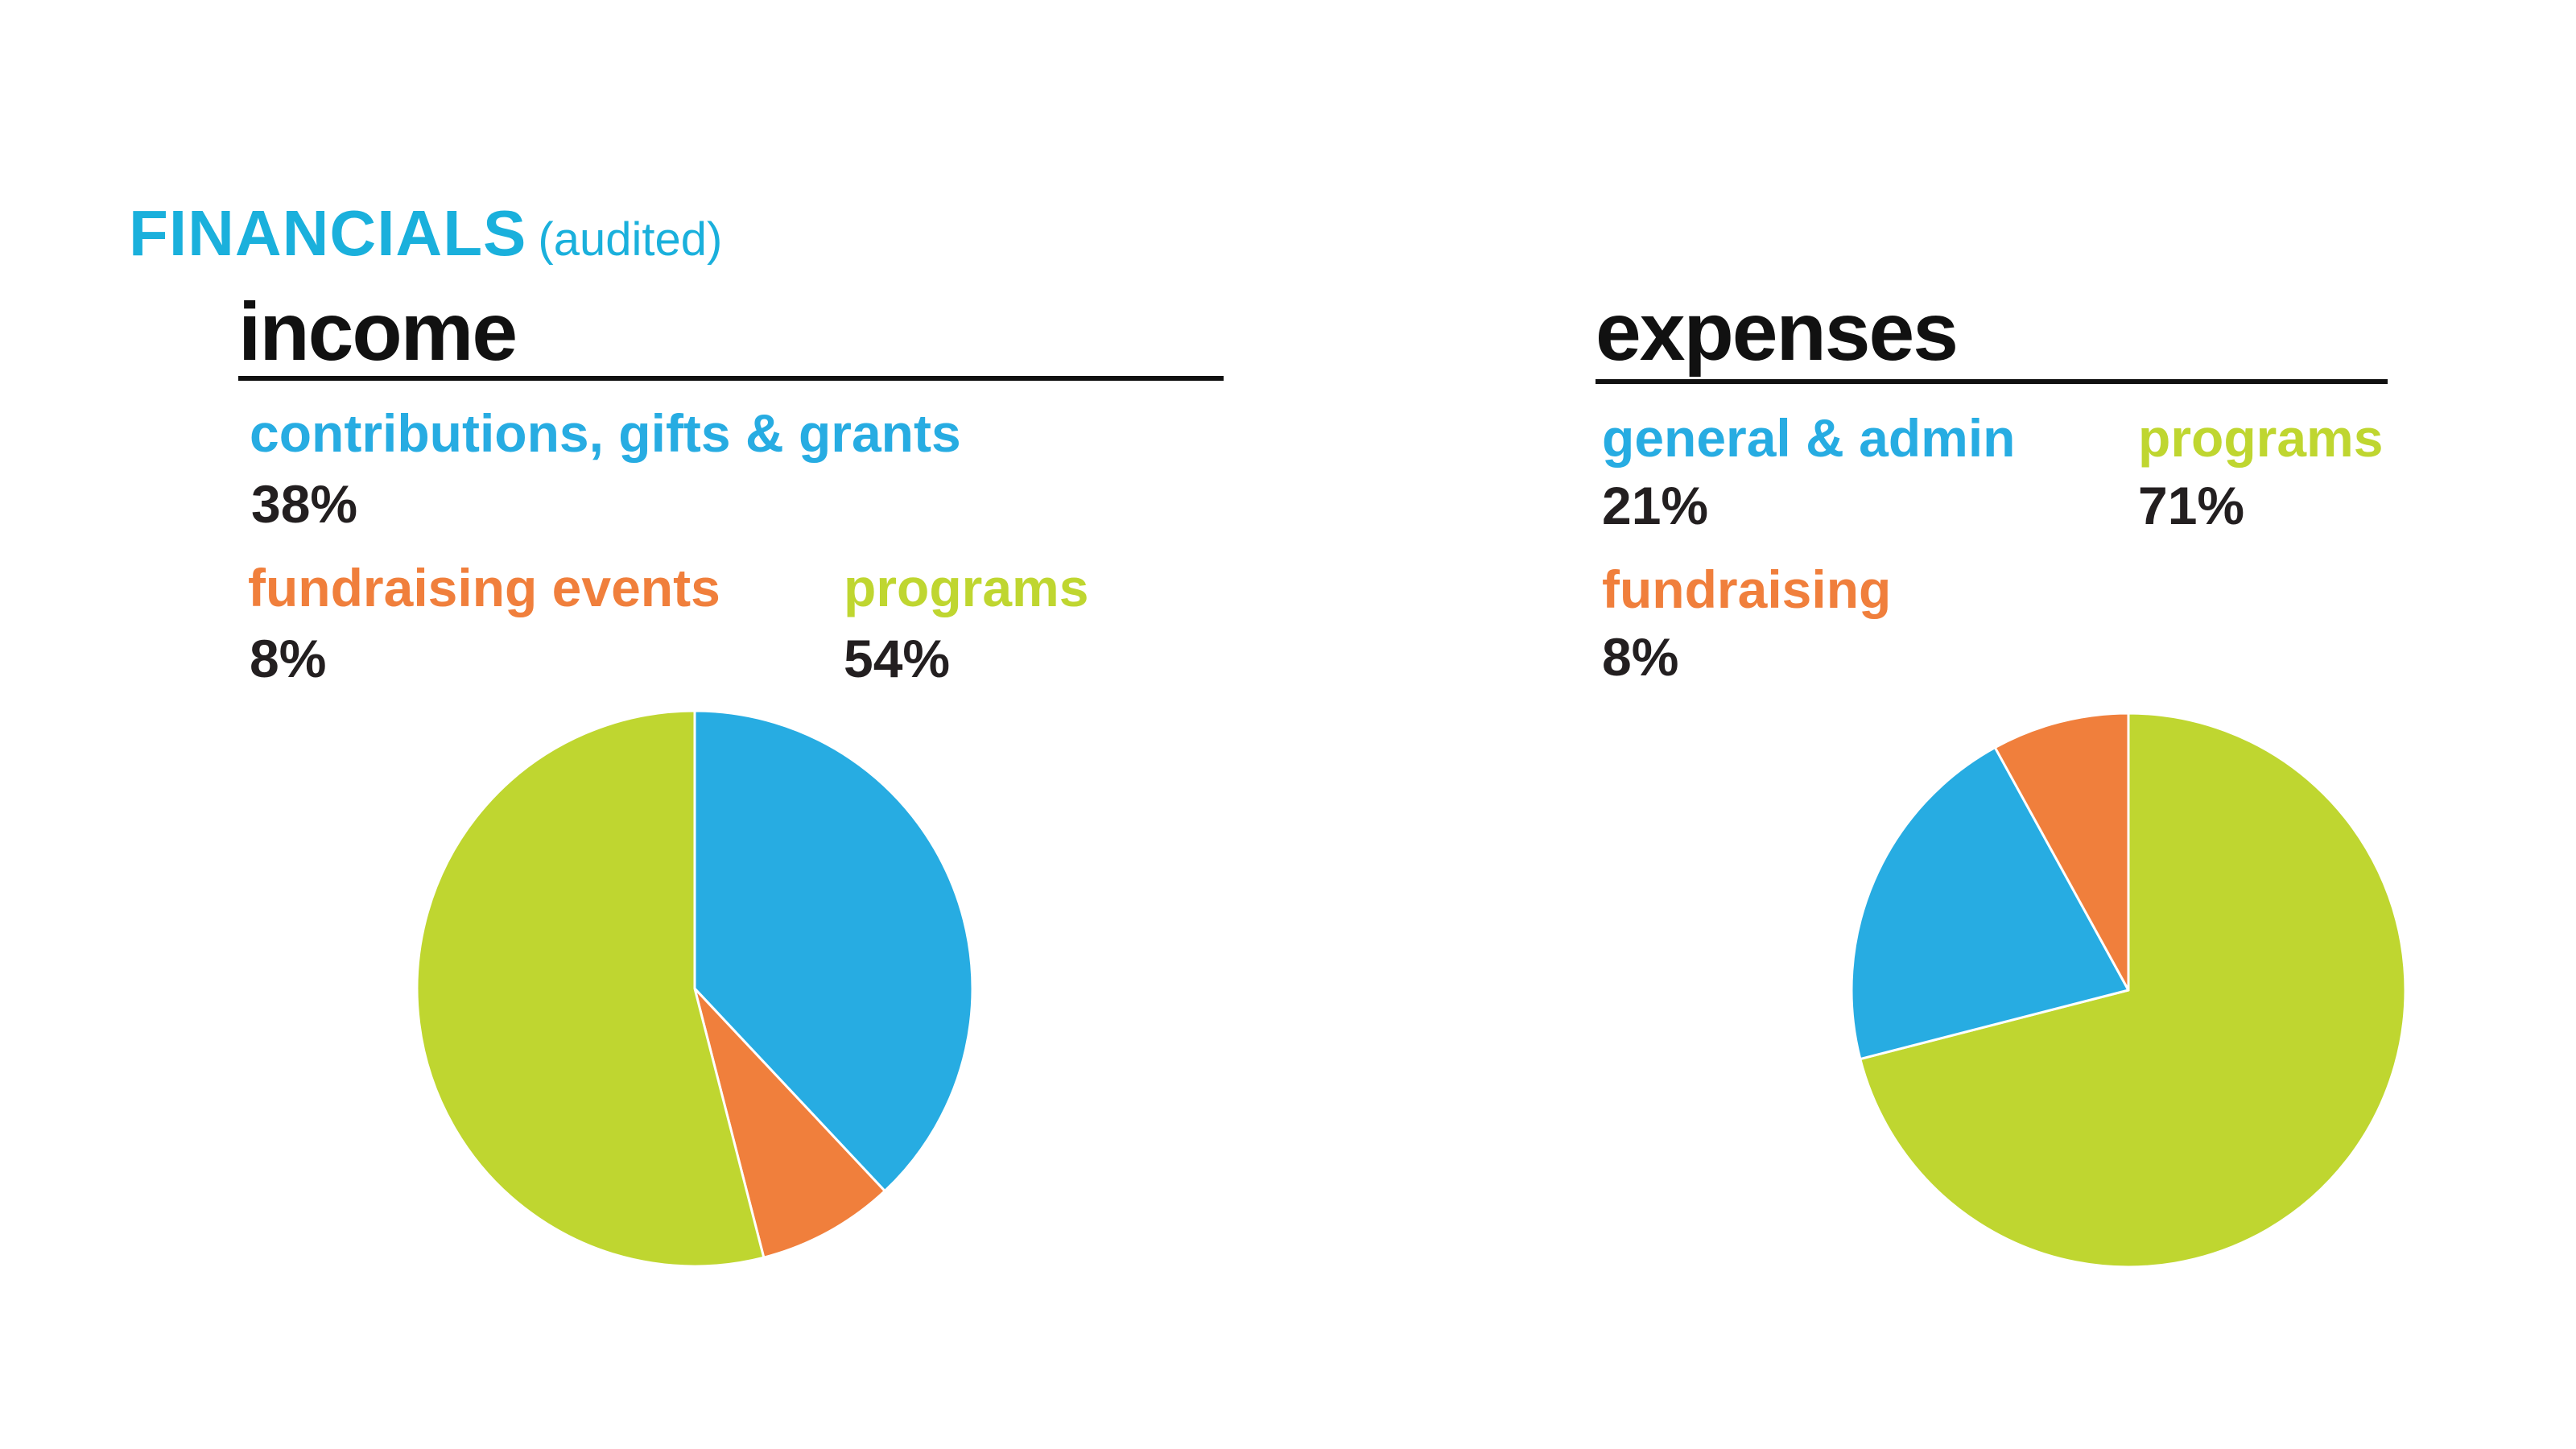  What do you see at coordinates (731, 378) in the screenshot?
I see `income-rule` at bounding box center [731, 378].